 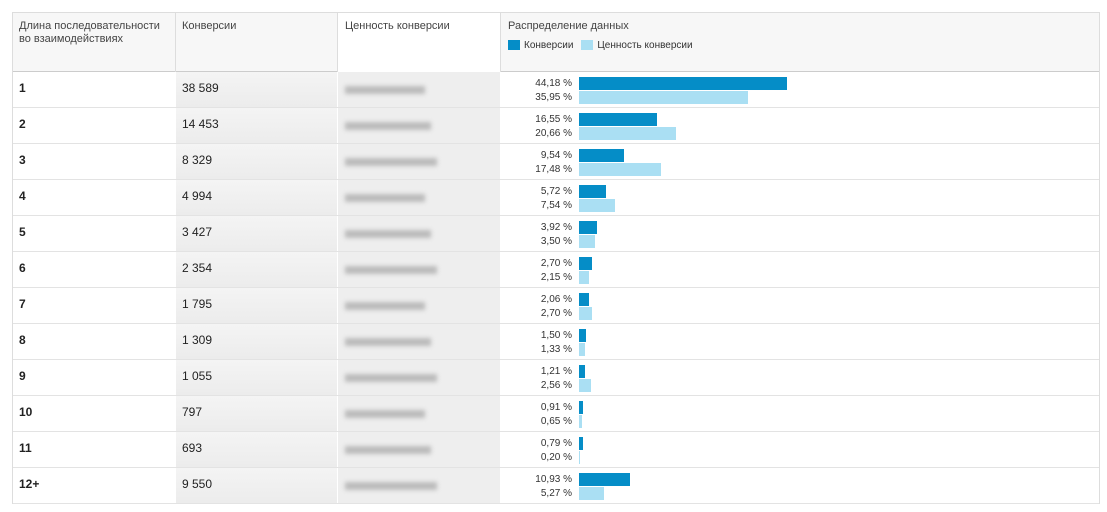 I want to click on conversions: 1 055, so click(x=197, y=376).